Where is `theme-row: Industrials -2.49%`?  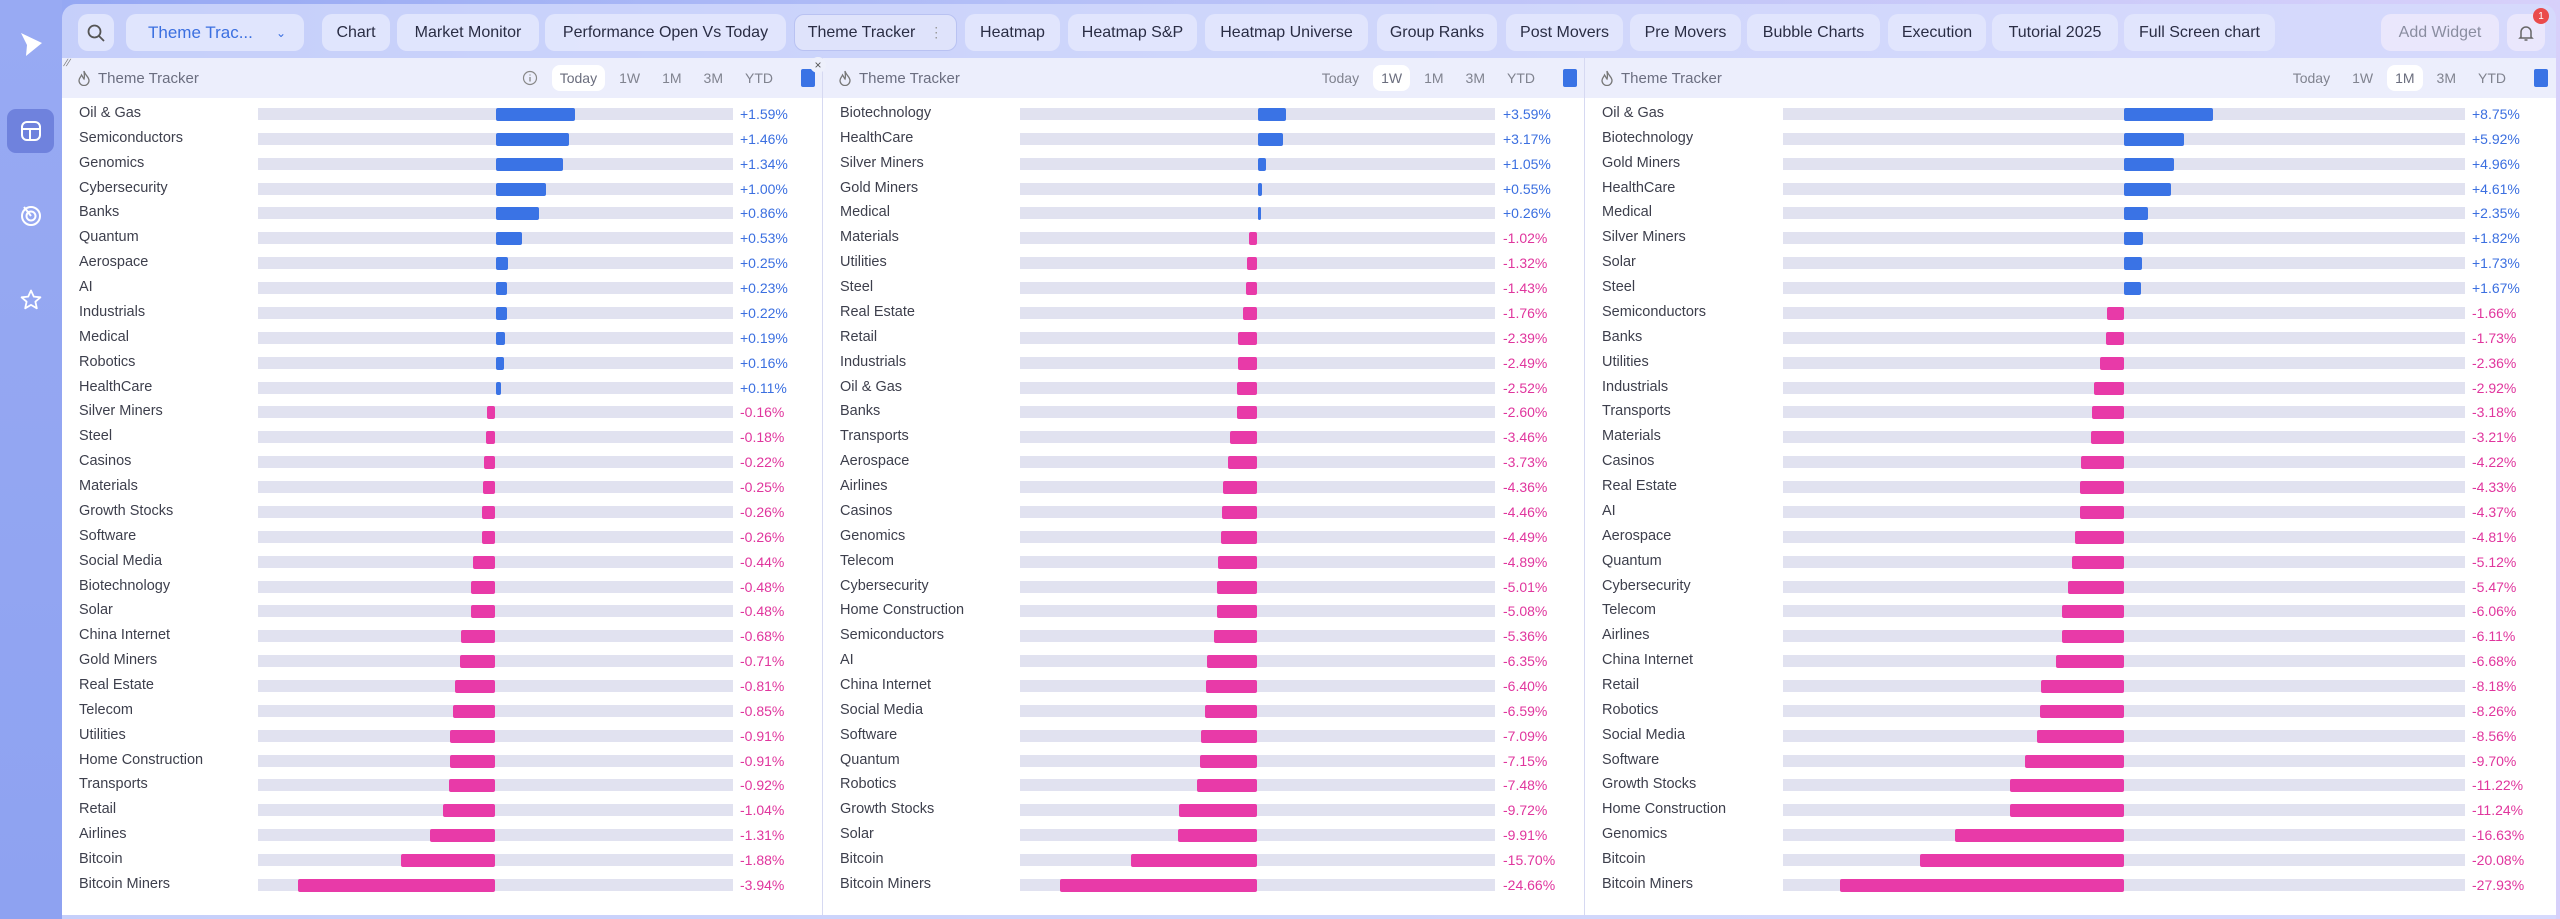 theme-row: Industrials -2.49% is located at coordinates (1204, 363).